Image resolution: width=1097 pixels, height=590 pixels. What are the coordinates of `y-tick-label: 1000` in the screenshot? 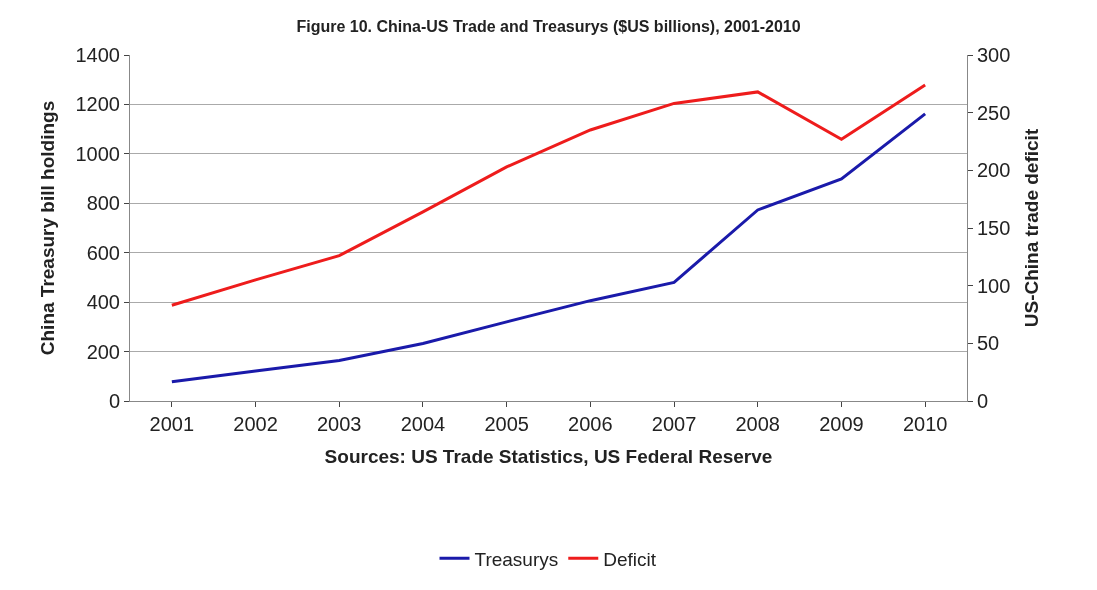 It's located at (97, 153).